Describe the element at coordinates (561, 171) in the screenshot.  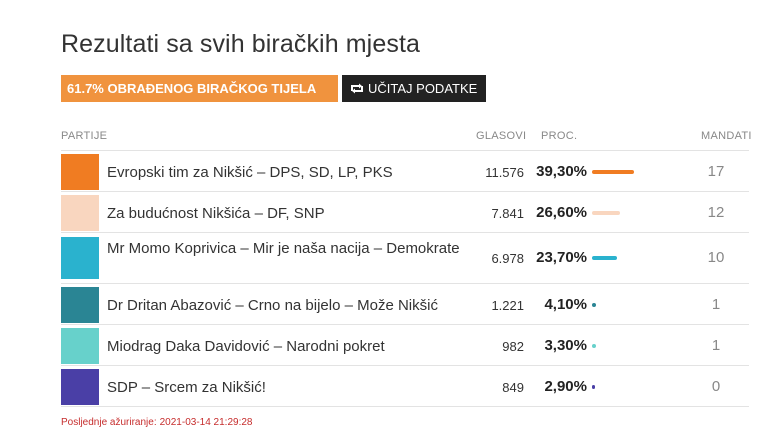
I see `vote-percent: 39,30%` at that location.